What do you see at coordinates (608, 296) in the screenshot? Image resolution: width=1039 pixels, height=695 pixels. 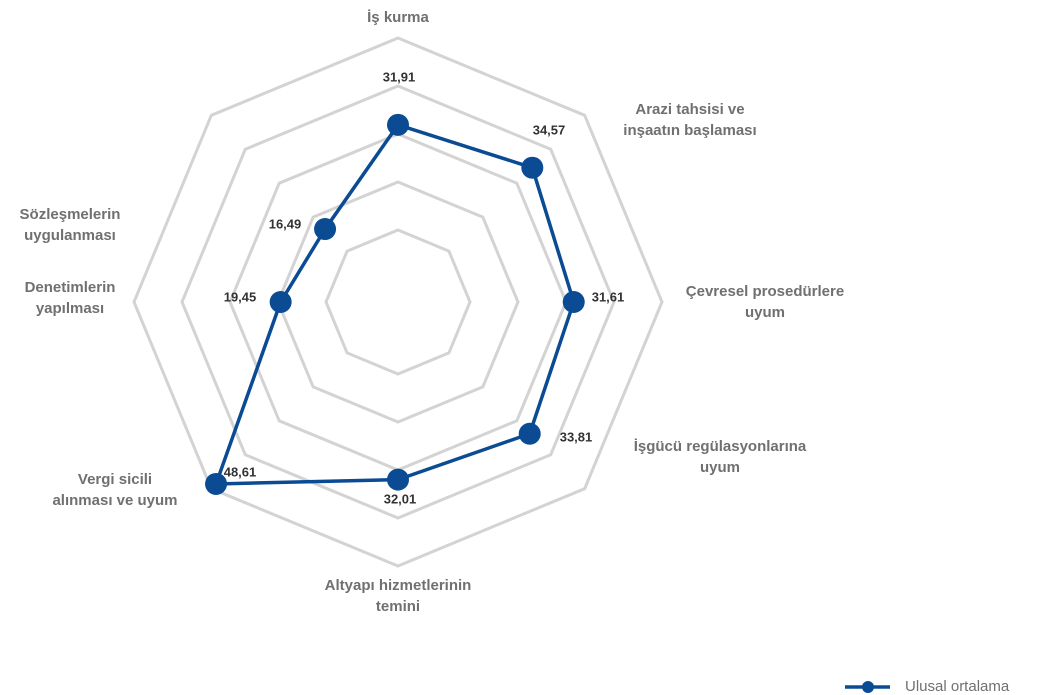 I see `value-label: 31,61` at bounding box center [608, 296].